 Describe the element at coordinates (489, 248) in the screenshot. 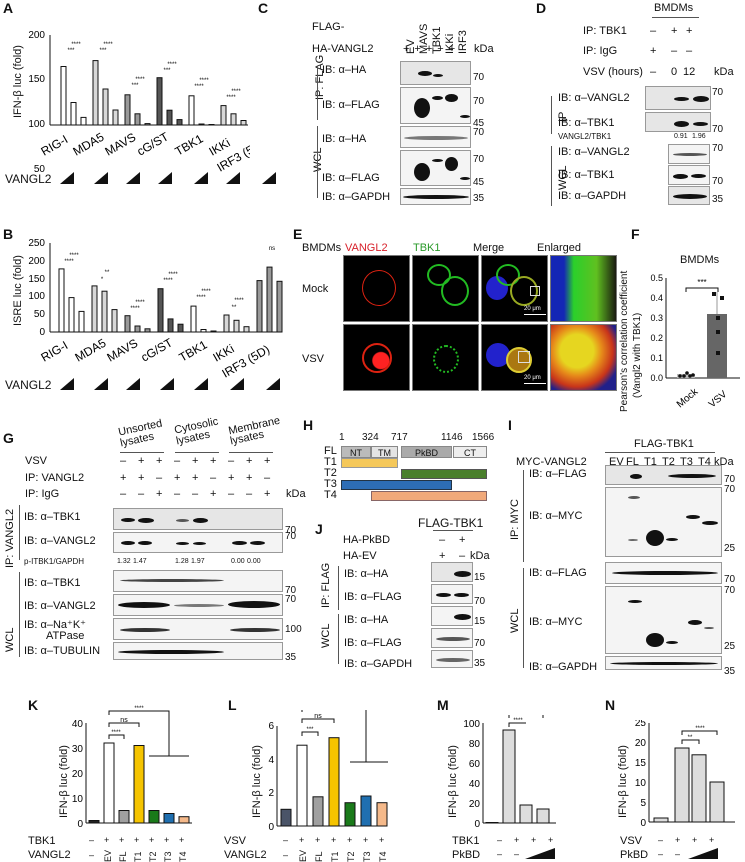

I see `panel-e-channel-merge: Merge` at that location.